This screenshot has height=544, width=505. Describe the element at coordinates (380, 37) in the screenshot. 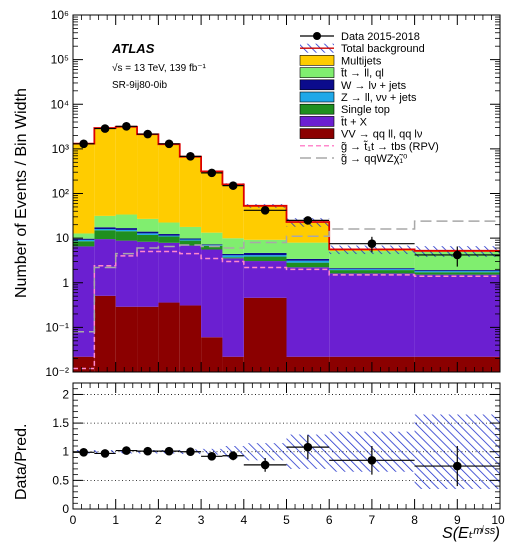

I see `legend-label-0: Data 2015-2018` at that location.